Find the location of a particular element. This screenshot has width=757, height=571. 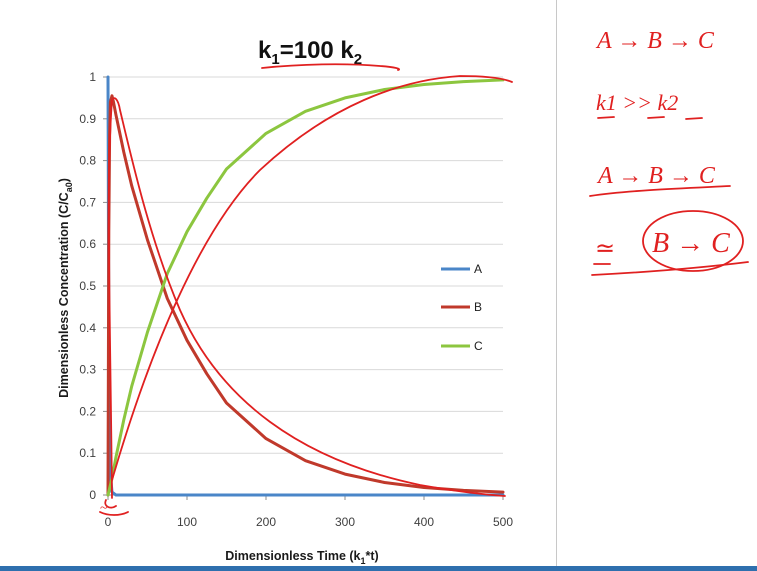

legend-label-b: B is located at coordinates (478, 307).